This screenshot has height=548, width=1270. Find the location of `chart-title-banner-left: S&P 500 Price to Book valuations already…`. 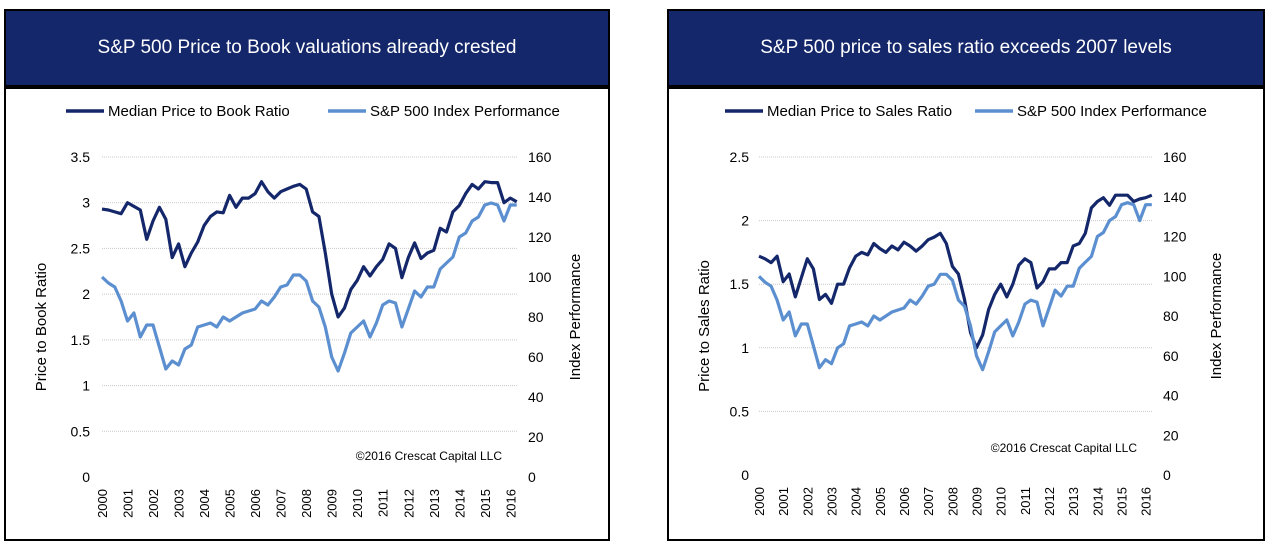

chart-title-banner-left: S&P 500 Price to Book valuations already… is located at coordinates (307, 48).